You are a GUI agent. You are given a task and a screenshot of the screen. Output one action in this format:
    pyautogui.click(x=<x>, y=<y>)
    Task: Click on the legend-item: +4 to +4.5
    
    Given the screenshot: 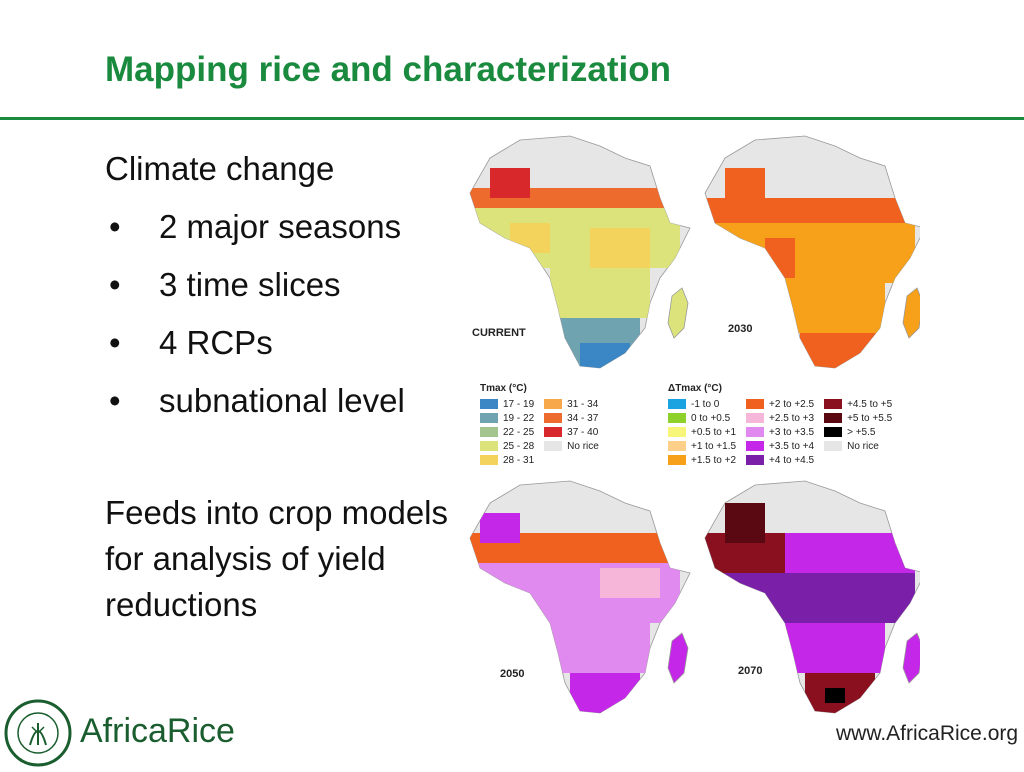 What is the action you would take?
    pyautogui.click(x=780, y=460)
    